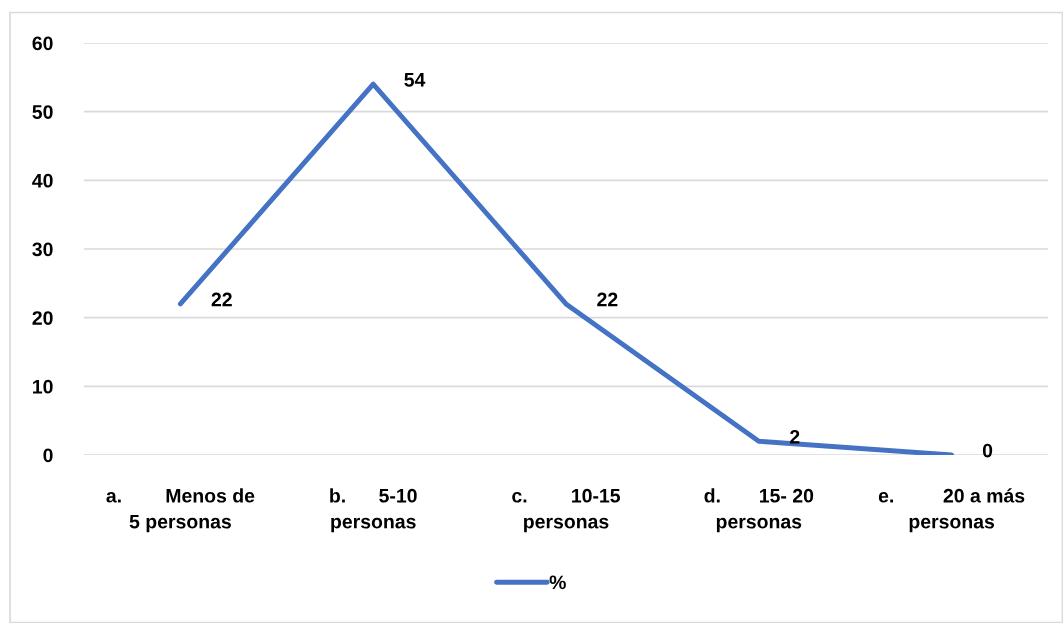 Image resolution: width=1063 pixels, height=623 pixels. I want to click on legend-label: %, so click(557, 582).